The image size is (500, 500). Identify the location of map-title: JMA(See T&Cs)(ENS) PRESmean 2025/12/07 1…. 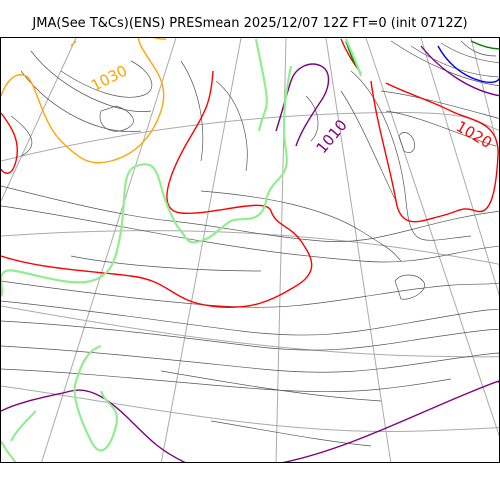
(250, 23).